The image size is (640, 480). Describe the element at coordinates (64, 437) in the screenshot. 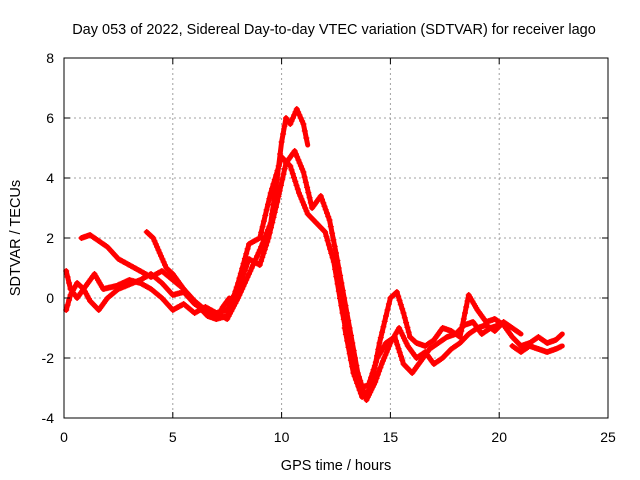

I see `x-tick-label: 0` at that location.